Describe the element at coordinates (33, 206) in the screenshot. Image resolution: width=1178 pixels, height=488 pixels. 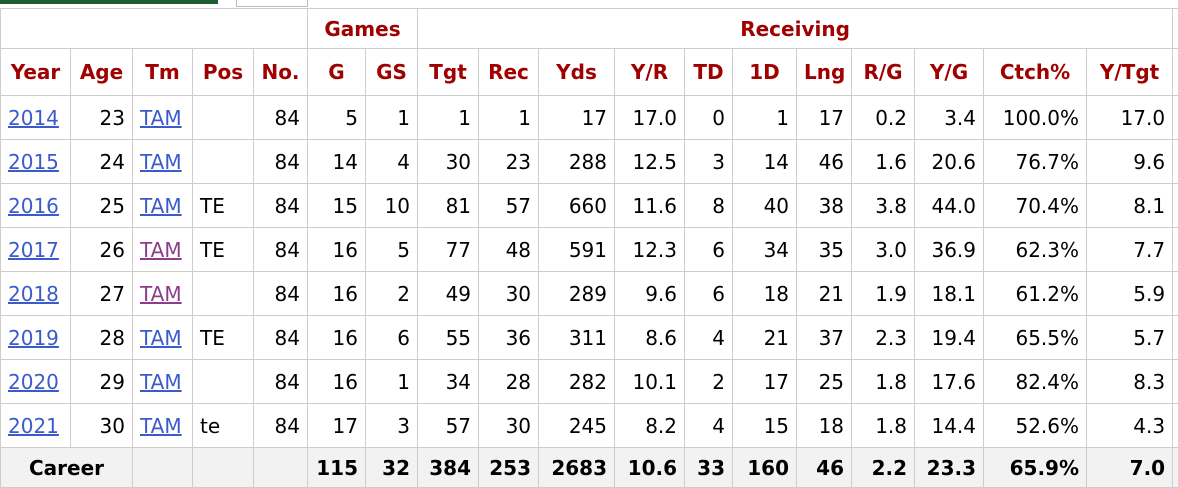
I see `year-link: 2016` at that location.